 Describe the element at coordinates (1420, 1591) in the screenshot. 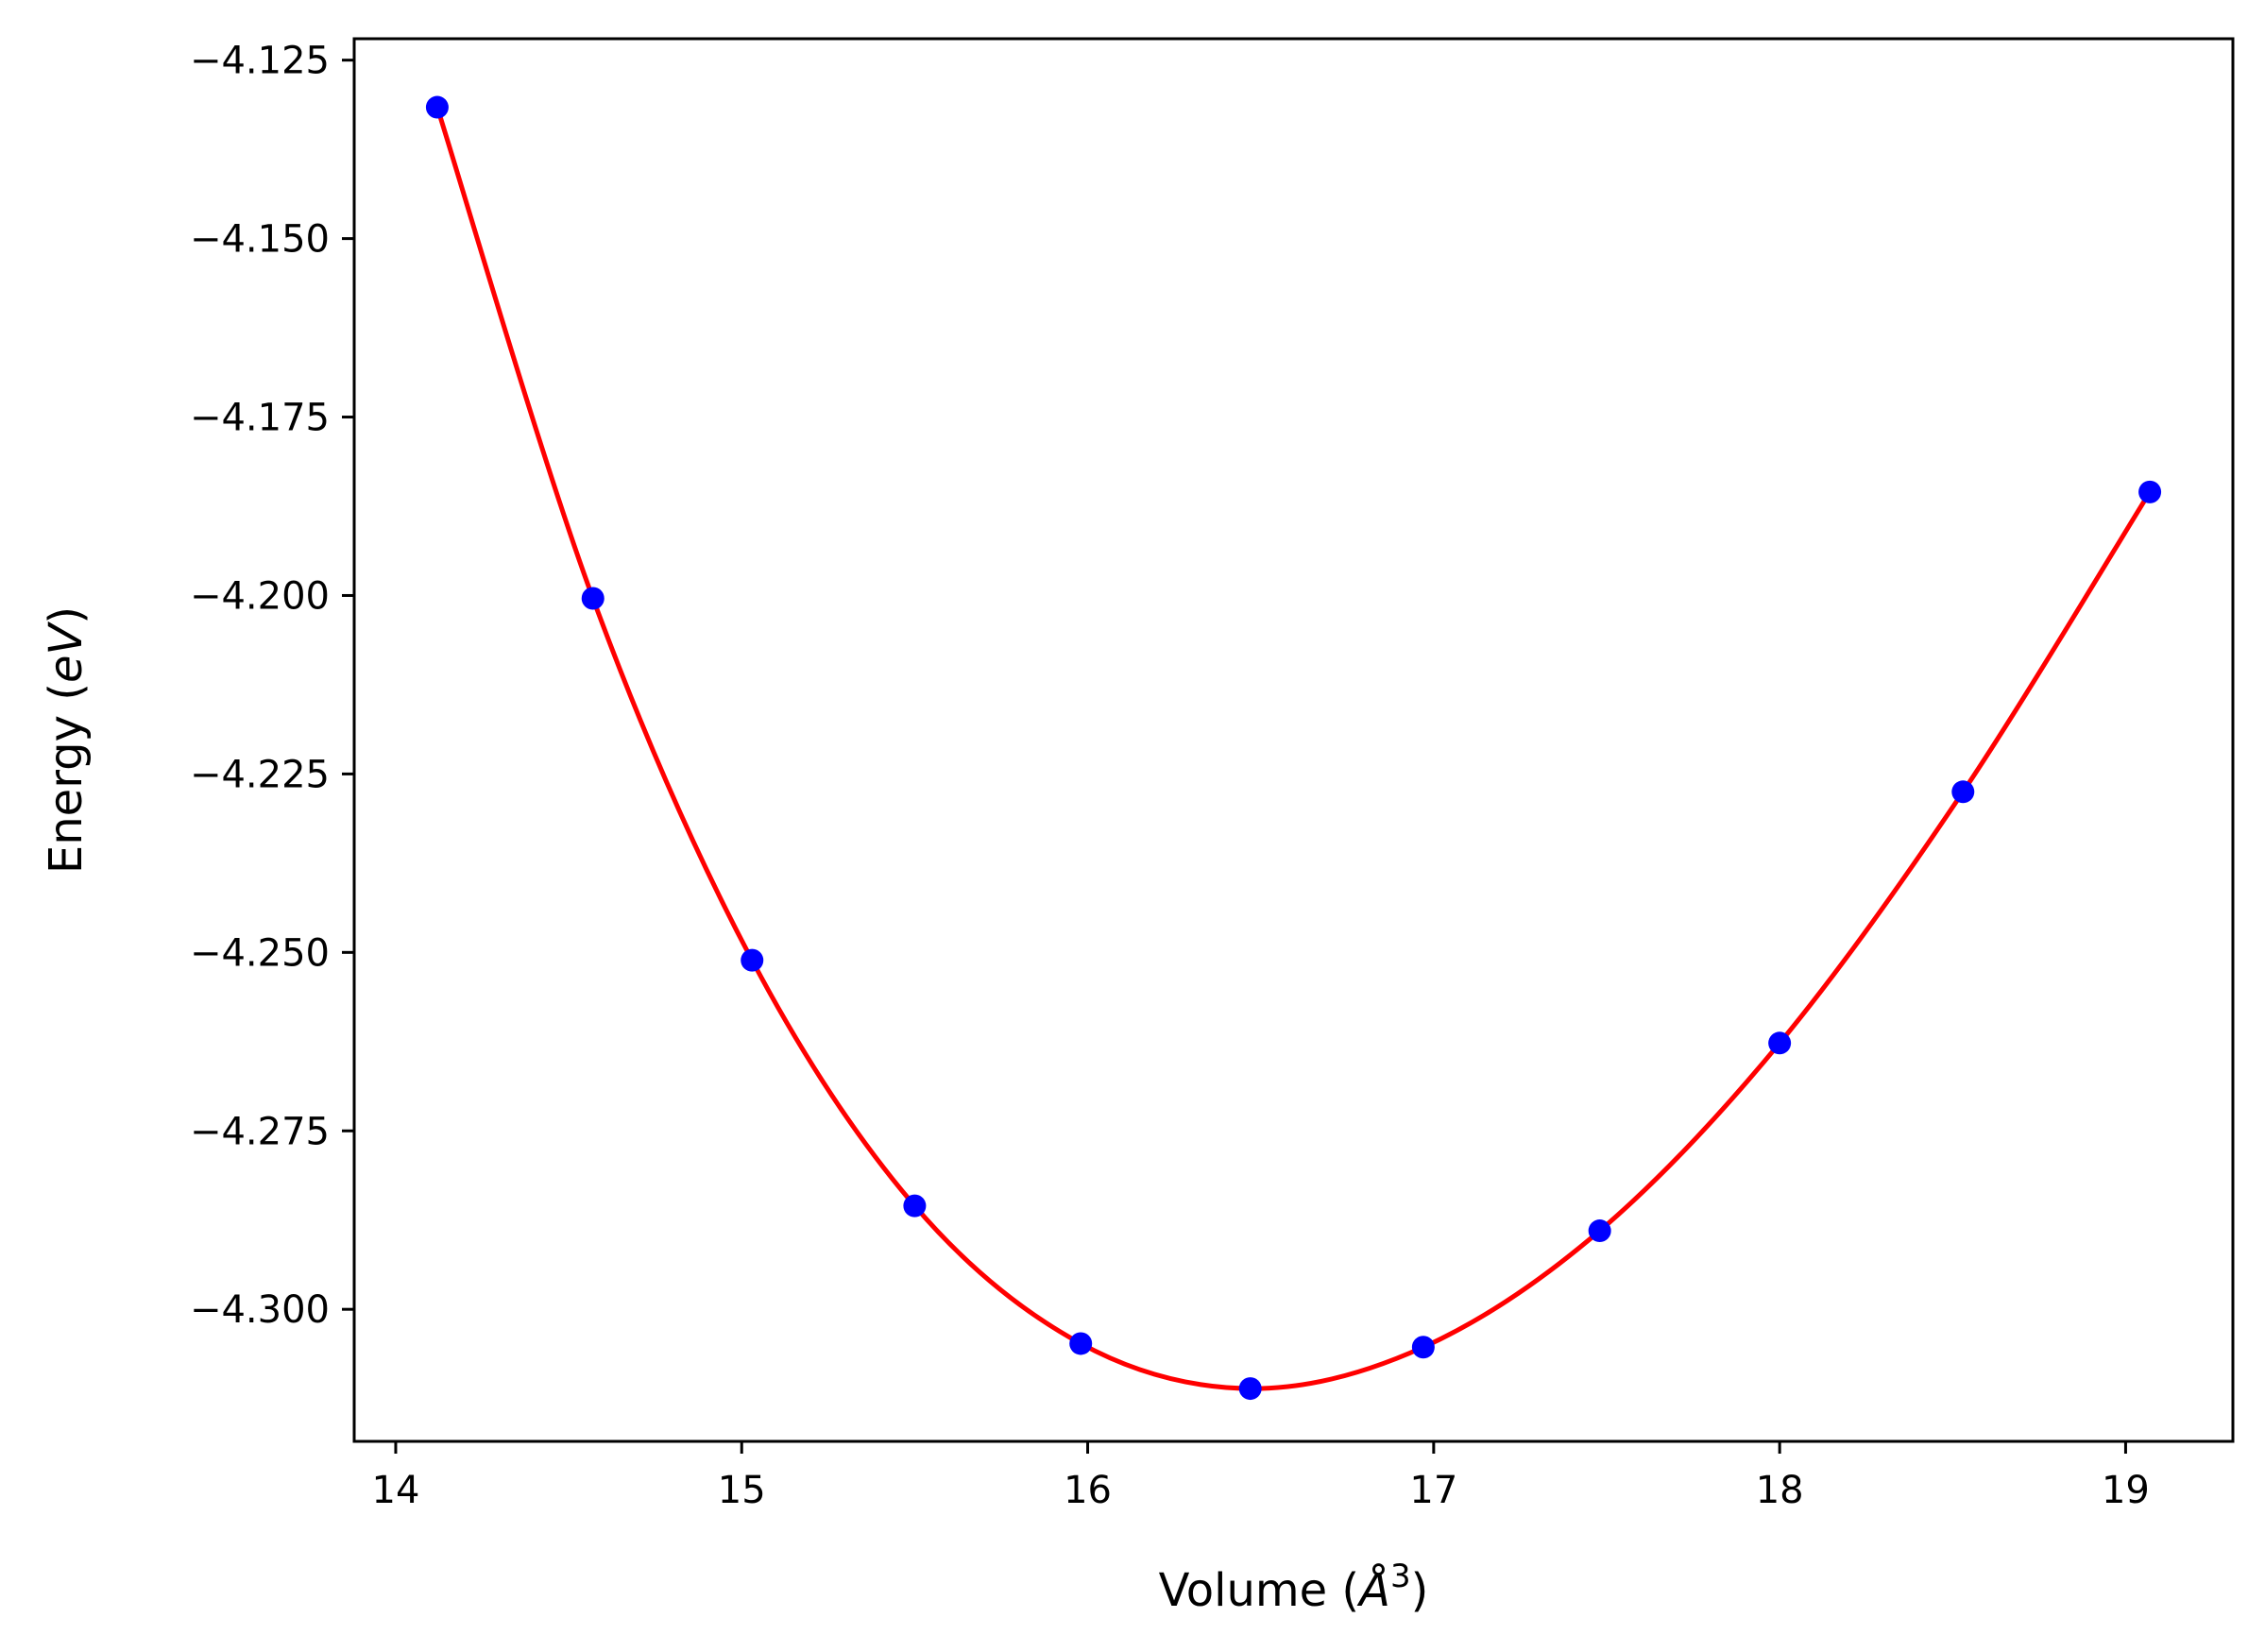

I see `x-axis-label-suffix: )` at that location.